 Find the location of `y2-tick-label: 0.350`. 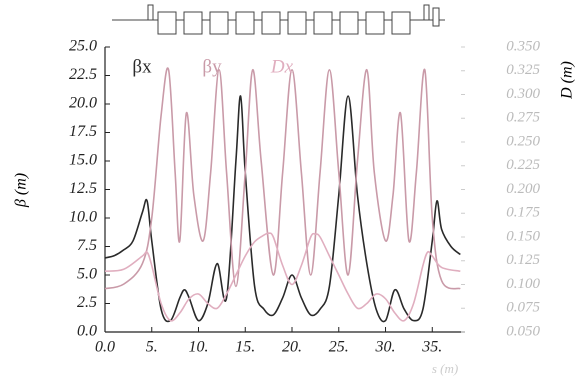

y2-tick-label: 0.350 is located at coordinates (523, 46).